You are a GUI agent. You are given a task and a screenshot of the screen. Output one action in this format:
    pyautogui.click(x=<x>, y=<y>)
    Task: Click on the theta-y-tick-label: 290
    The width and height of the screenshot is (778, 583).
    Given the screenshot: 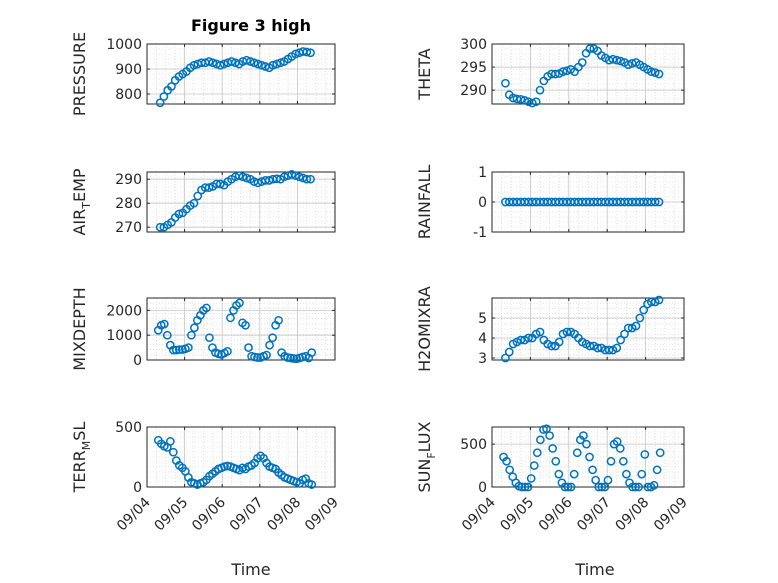 What is the action you would take?
    pyautogui.click(x=473, y=91)
    